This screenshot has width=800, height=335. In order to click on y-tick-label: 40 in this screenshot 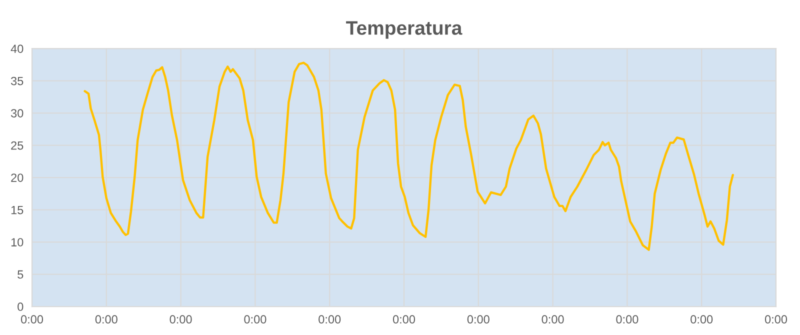, I will do `click(17, 48)`.